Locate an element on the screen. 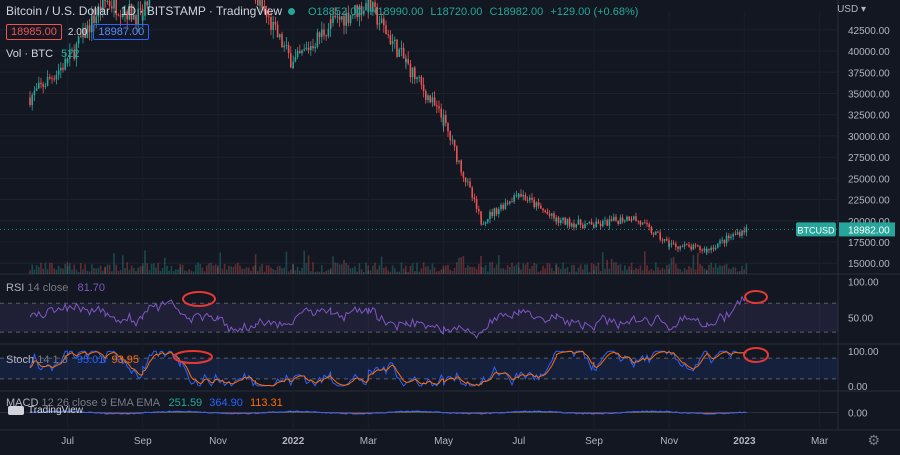 Image resolution: width=900 pixels, height=455 pixels. stoch-legend: Stoch 14 1 3 95.01 93.95 is located at coordinates (72, 360).